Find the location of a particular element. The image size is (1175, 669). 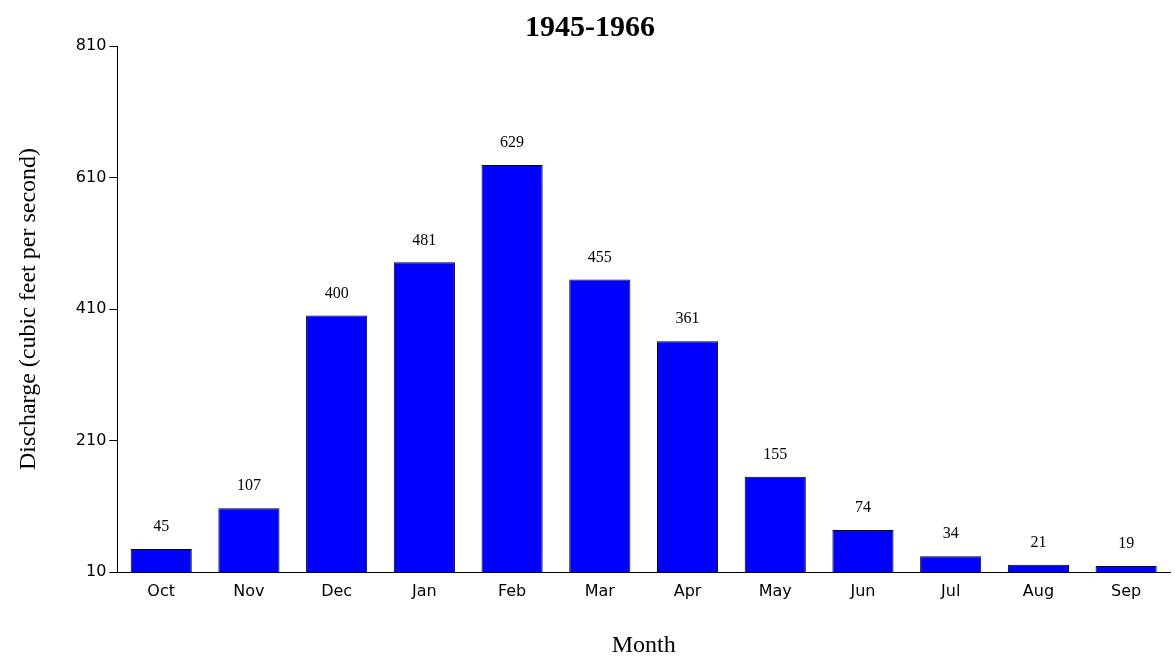

x-axis-title: Month is located at coordinates (643, 643).